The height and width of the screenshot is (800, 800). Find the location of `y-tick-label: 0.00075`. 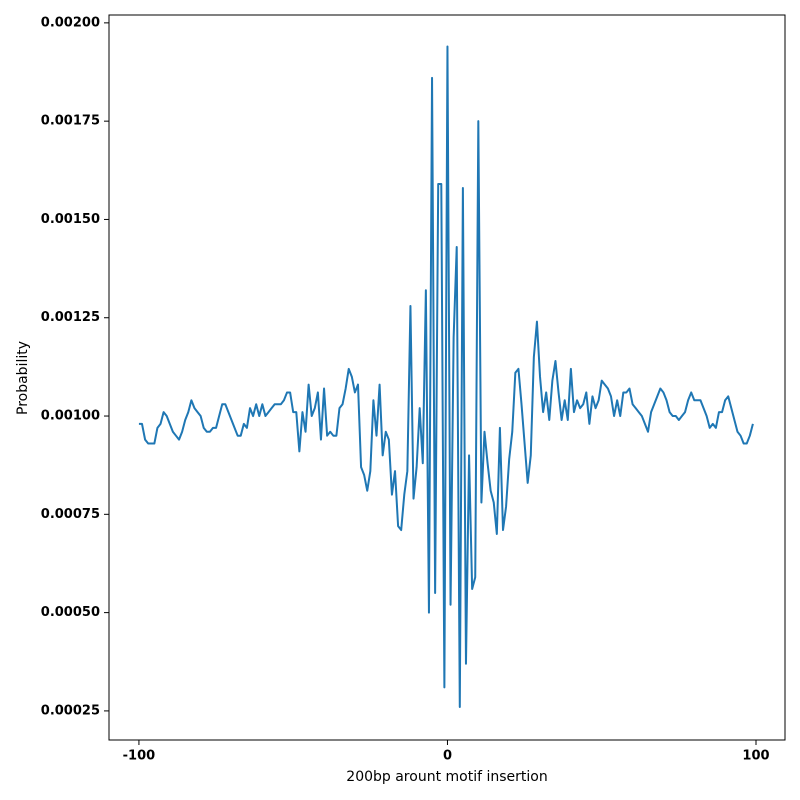

y-tick-label: 0.00075 is located at coordinates (70, 514).